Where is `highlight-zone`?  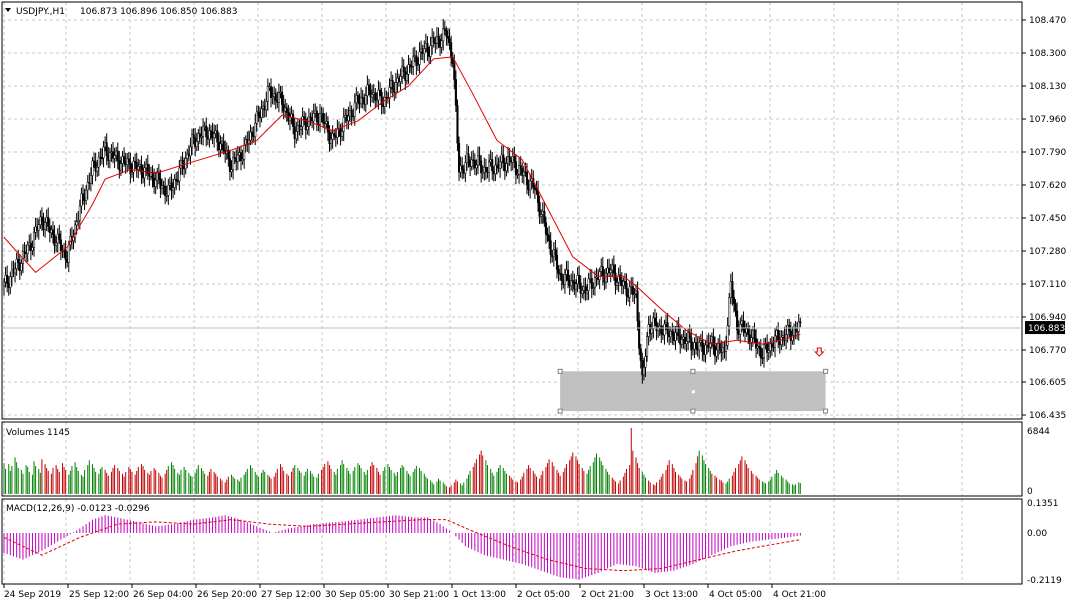
highlight-zone is located at coordinates (693, 391).